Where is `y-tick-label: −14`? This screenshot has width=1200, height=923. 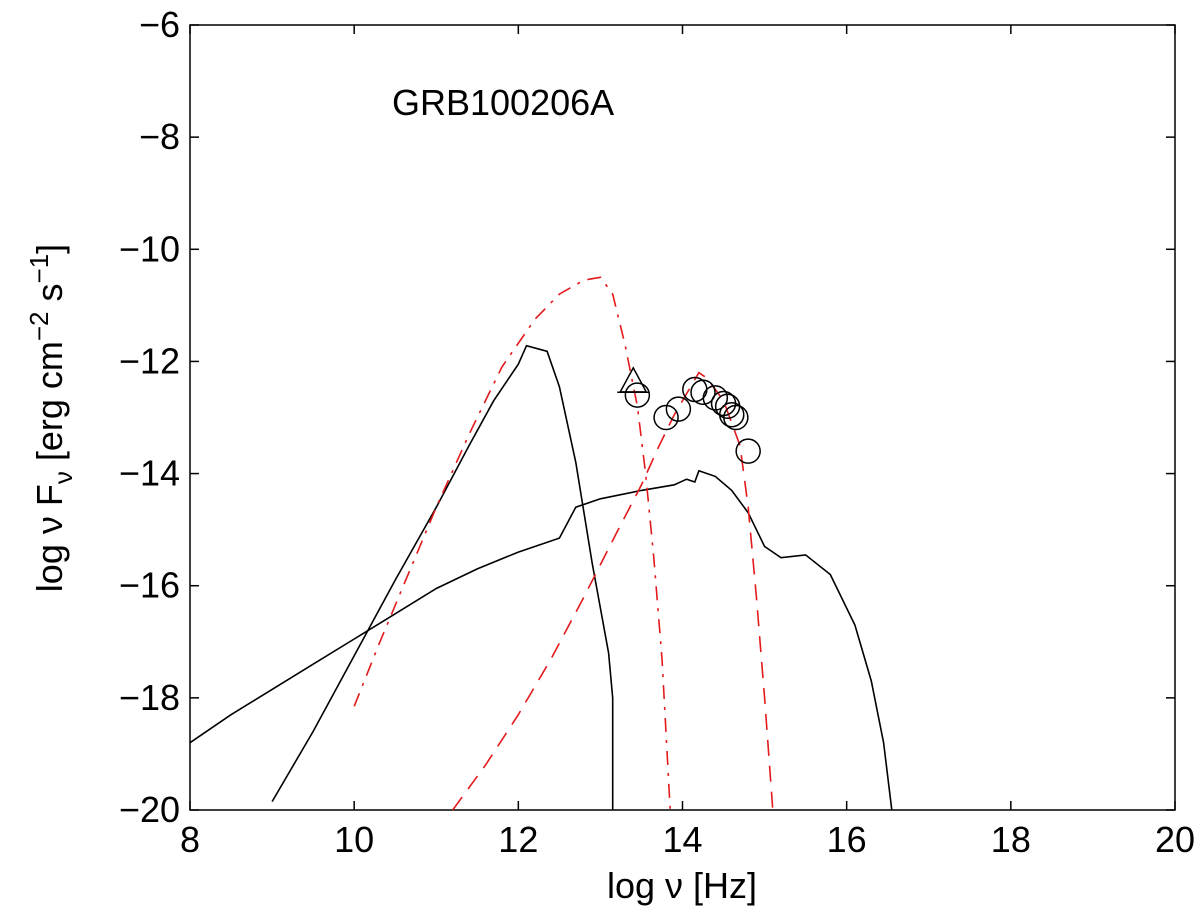
y-tick-label: −14 is located at coordinates (149, 473).